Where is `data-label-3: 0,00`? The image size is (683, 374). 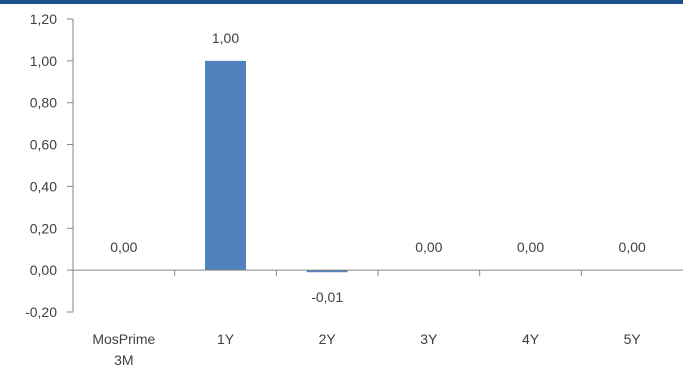
data-label-3: 0,00 is located at coordinates (428, 247).